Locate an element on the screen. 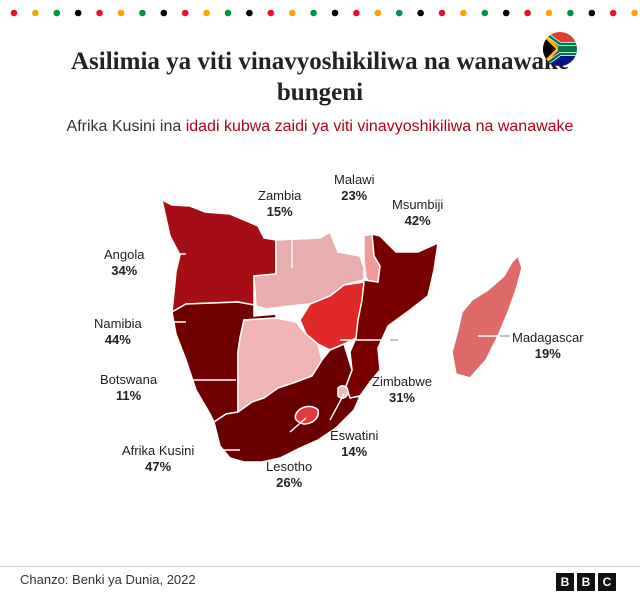 Image resolution: width=640 pixels, height=600 pixels. label-botswana-name: Botswana is located at coordinates (129, 379).